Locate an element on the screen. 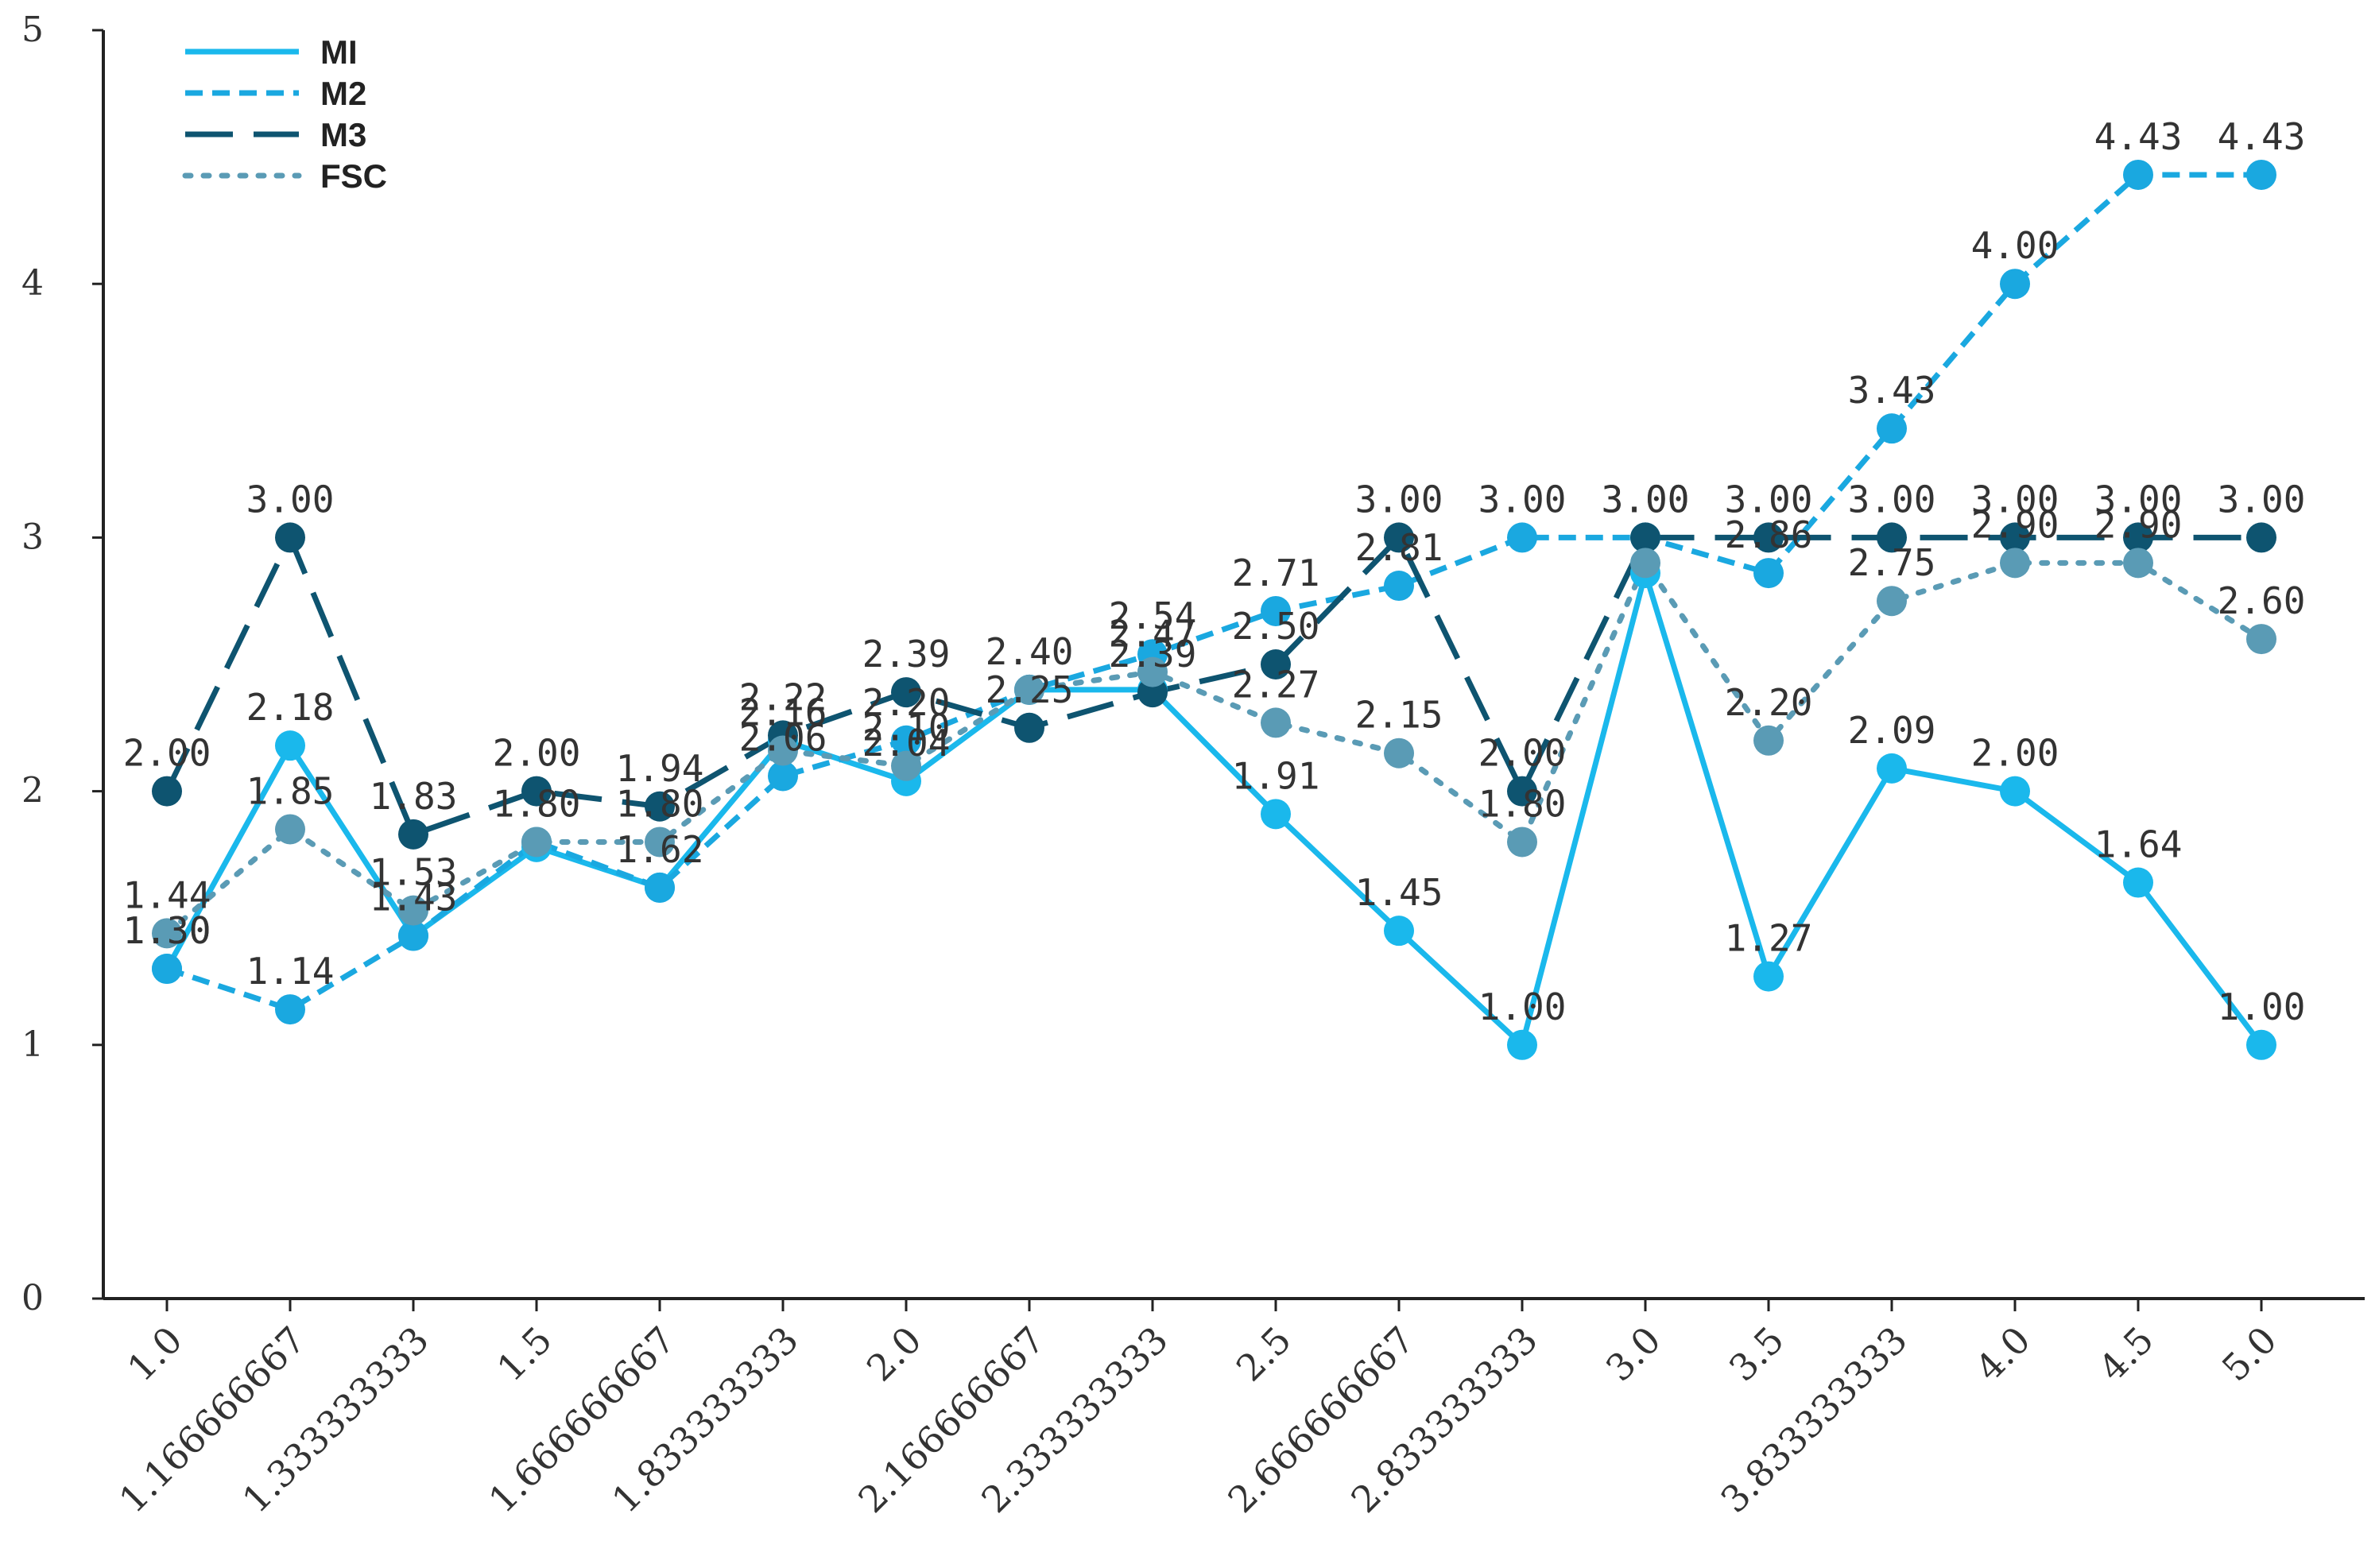 The height and width of the screenshot is (1568, 2379). data-label-m2: 1.30 is located at coordinates (167, 930).